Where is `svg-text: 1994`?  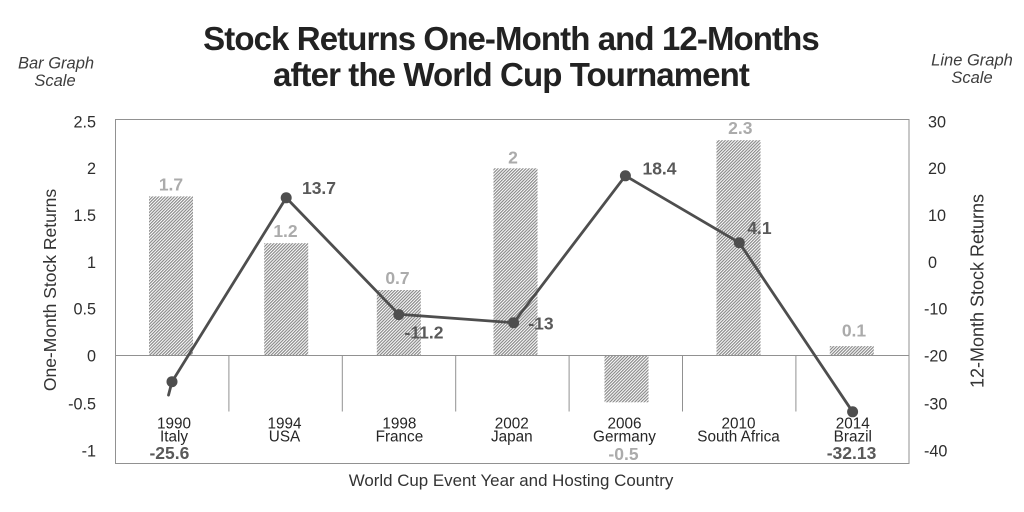 svg-text: 1994 is located at coordinates (284, 424).